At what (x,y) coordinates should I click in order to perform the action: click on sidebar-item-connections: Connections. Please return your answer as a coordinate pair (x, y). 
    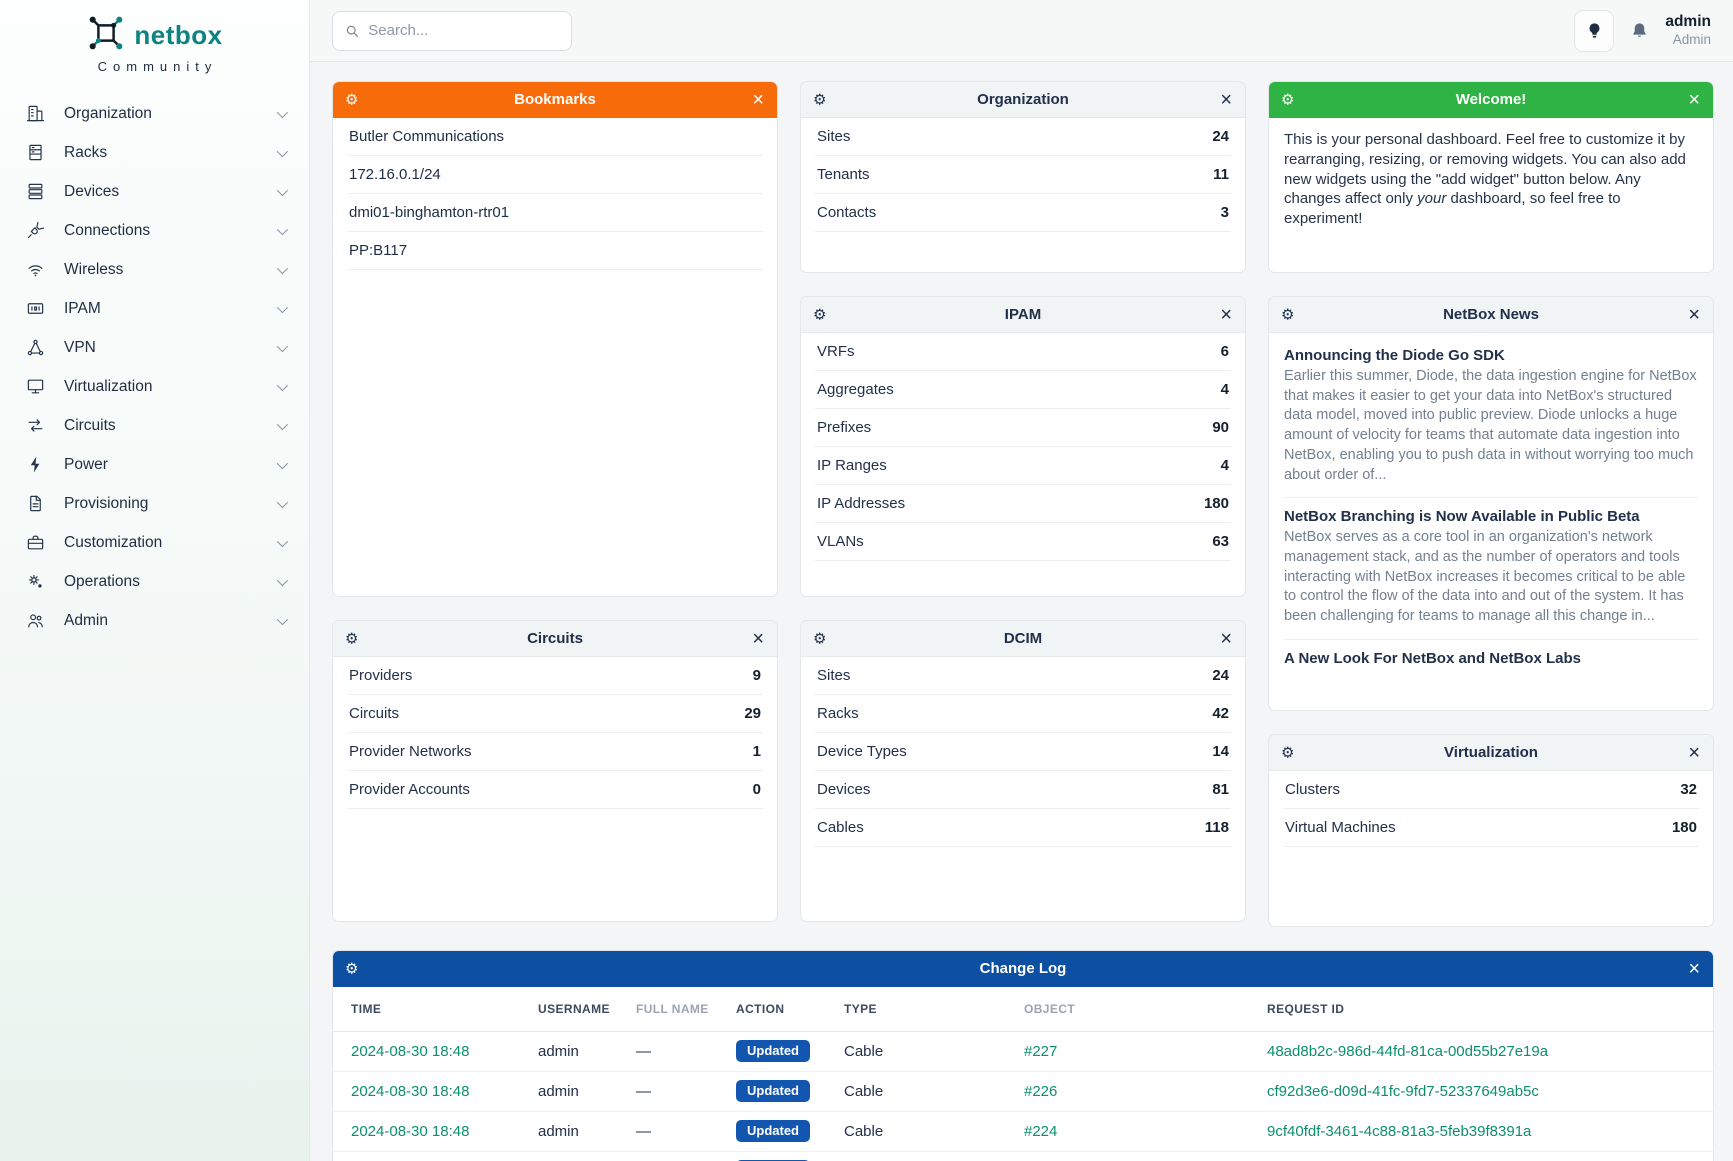
    Looking at the image, I should click on (154, 230).